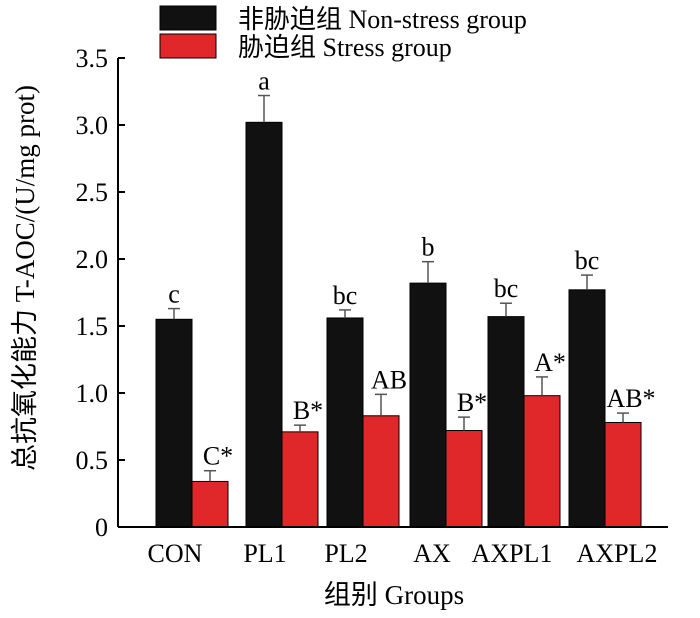  What do you see at coordinates (92, 58) in the screenshot?
I see `y-tick-label: 3.5` at bounding box center [92, 58].